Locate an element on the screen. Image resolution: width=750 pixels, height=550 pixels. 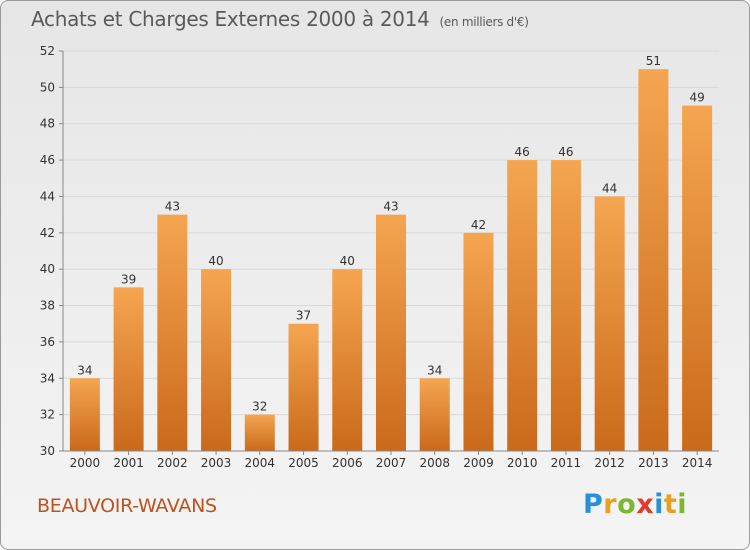
x-tick-label: 2006 is located at coordinates (347, 463).